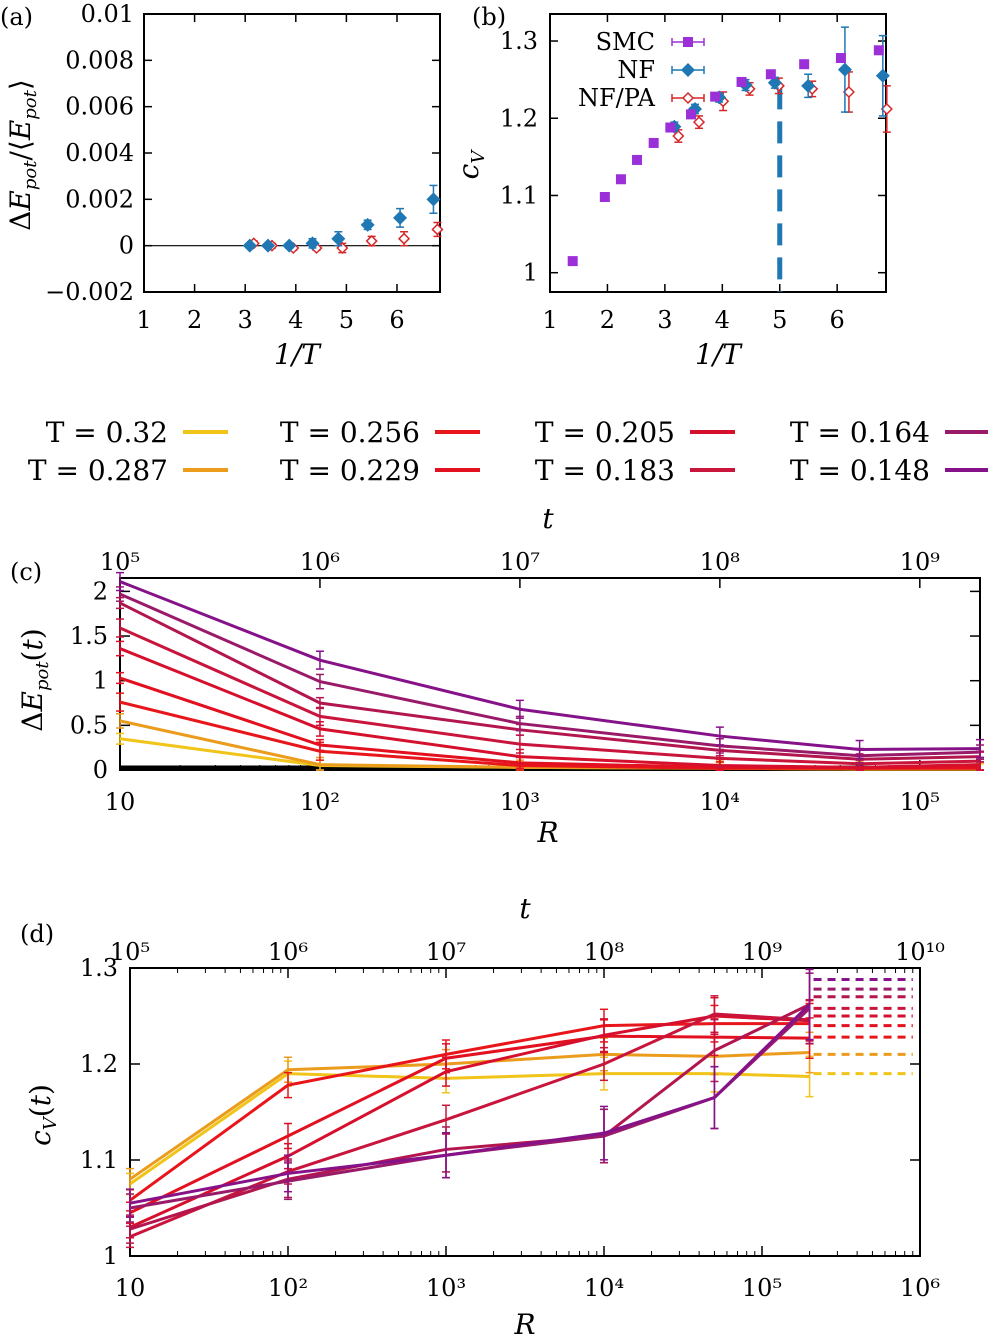  I want to click on panel-d-toplabel: t, so click(525, 908).